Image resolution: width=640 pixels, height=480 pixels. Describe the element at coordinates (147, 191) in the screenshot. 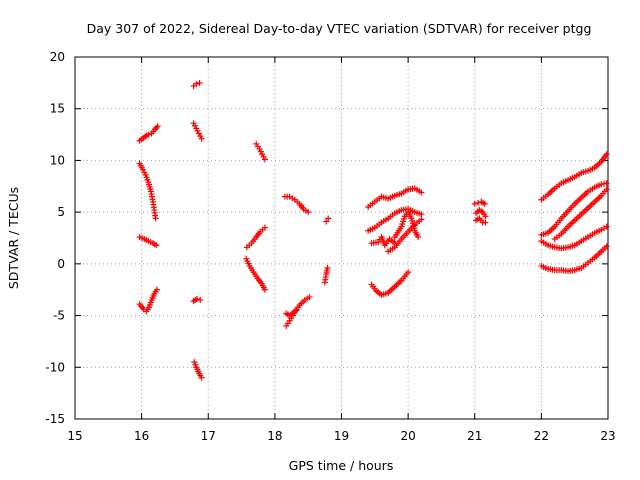

I see `series-arc-b` at that location.